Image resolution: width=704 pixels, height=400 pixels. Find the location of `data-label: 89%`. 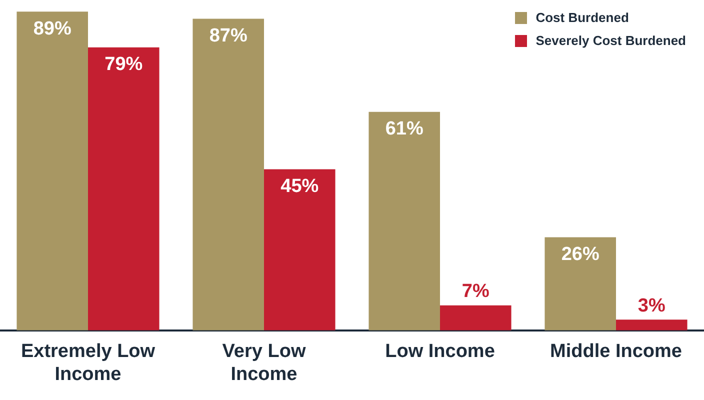

data-label: 89% is located at coordinates (52, 29).